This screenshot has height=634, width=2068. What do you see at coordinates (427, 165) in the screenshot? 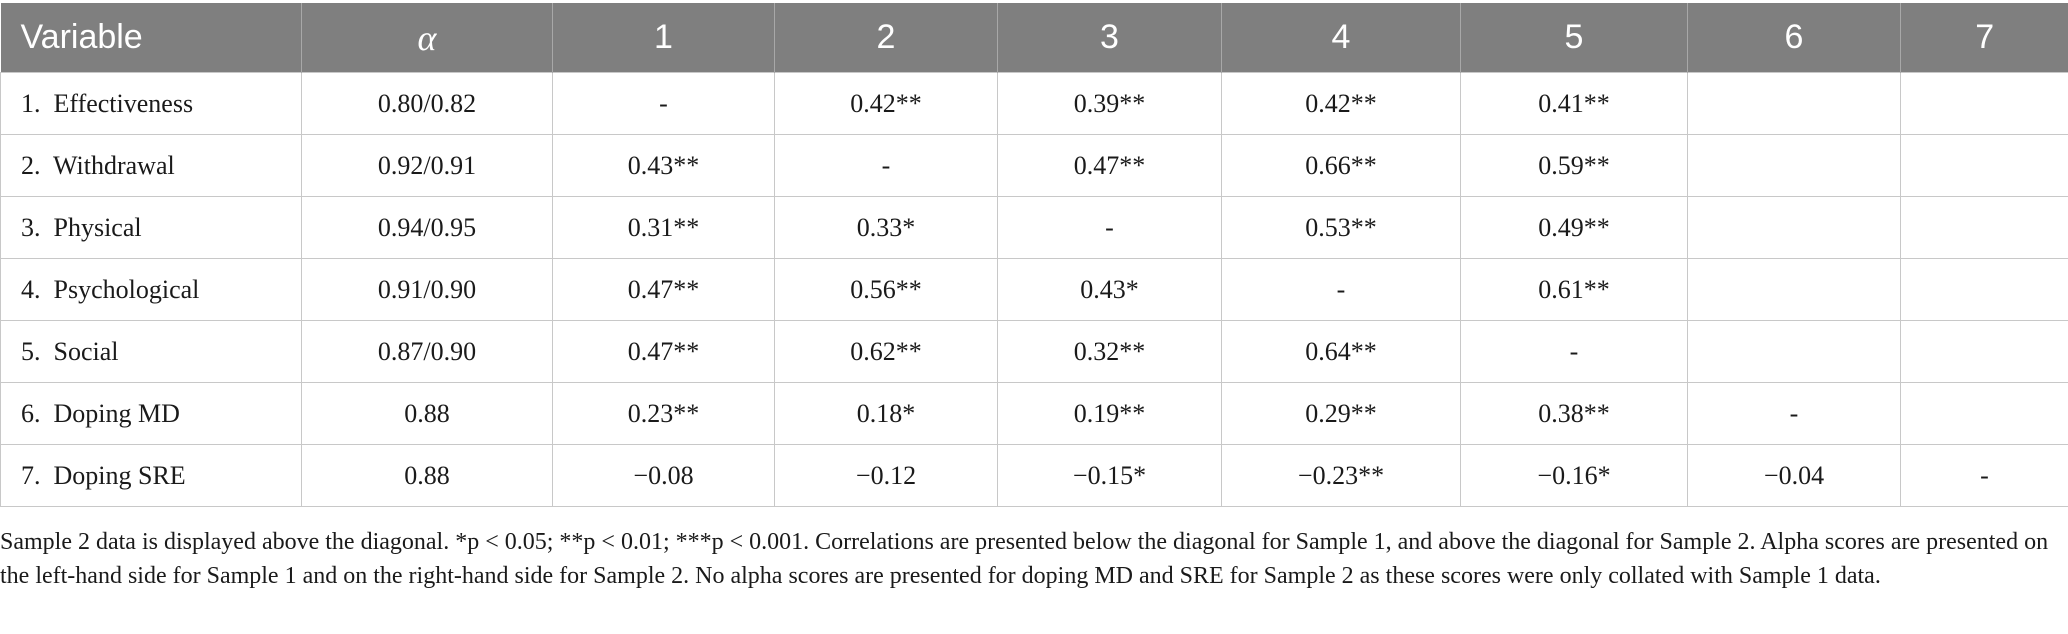
I see `alpha-cell: 0.92/0.91` at bounding box center [427, 165].